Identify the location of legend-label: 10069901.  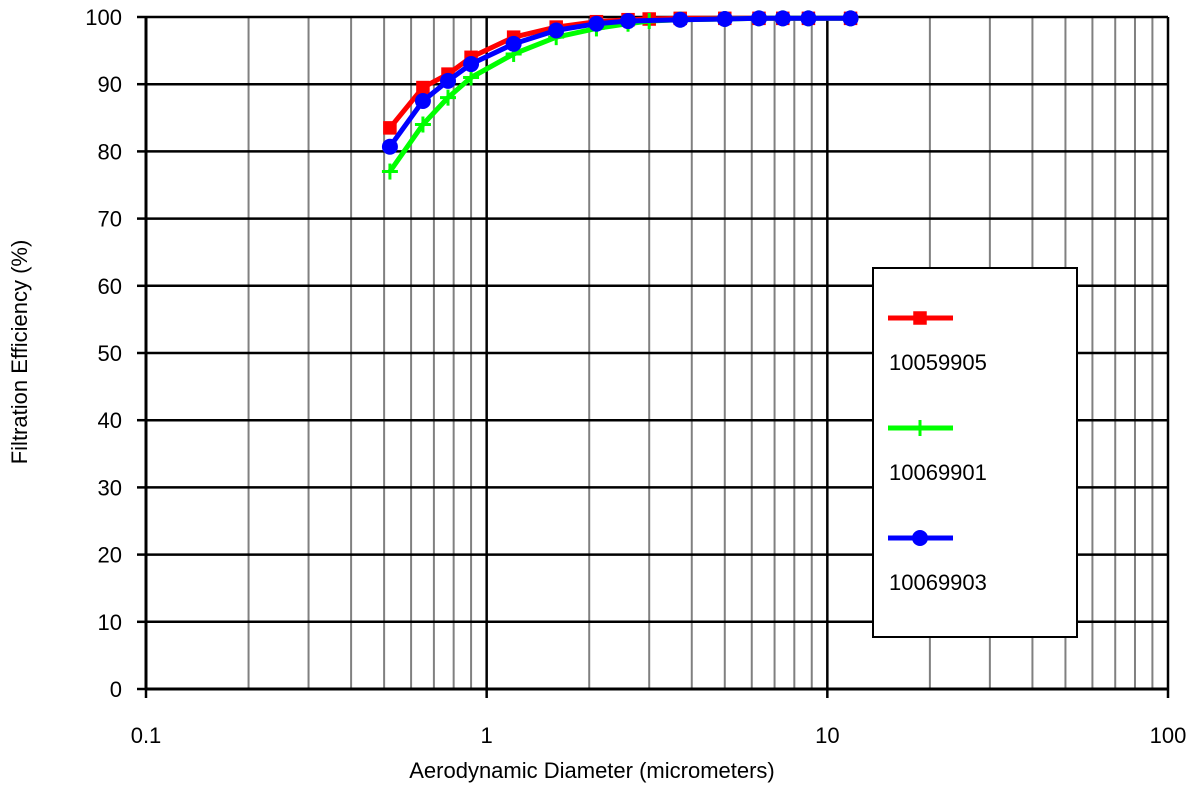
(938, 472).